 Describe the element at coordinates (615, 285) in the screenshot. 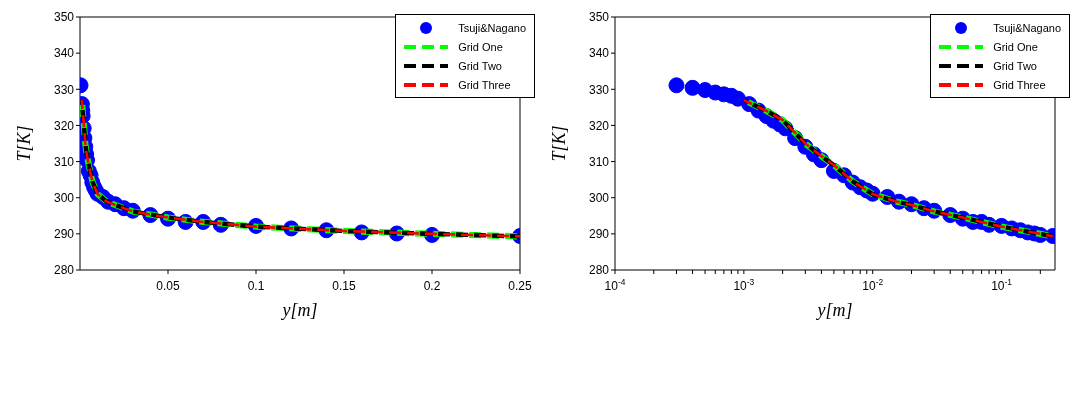

I see `x-tick-label: 10$^{-4}$` at that location.